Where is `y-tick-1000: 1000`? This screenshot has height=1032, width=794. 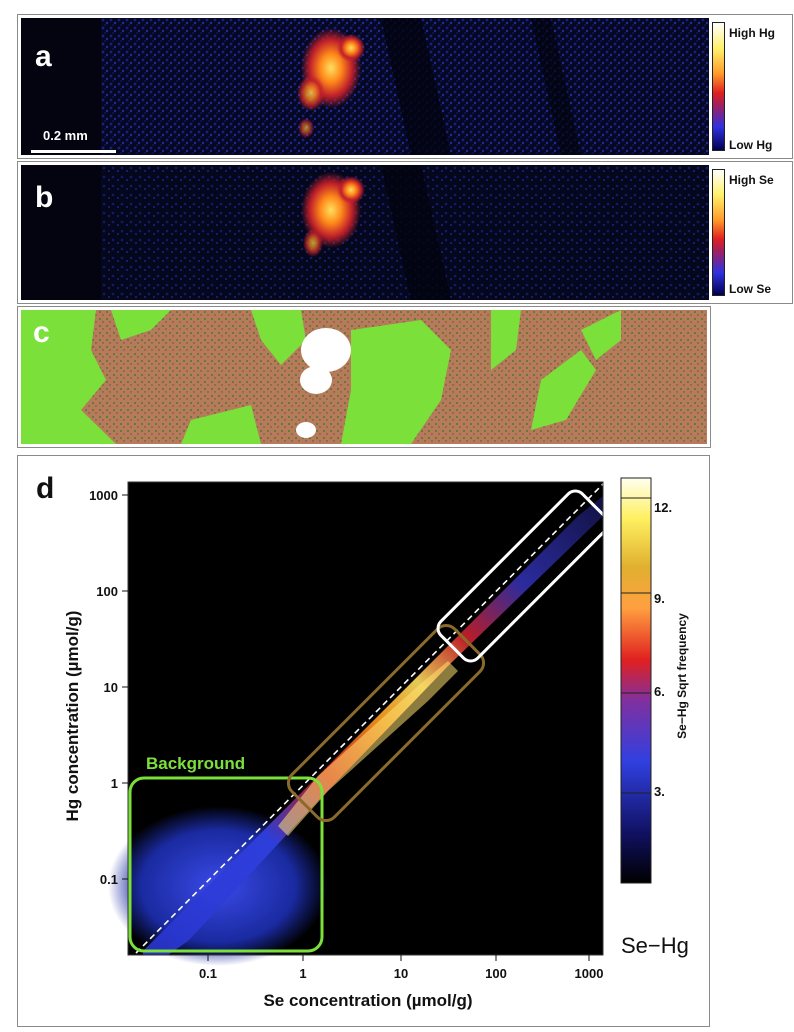 y-tick-1000: 1000 is located at coordinates (103, 495).